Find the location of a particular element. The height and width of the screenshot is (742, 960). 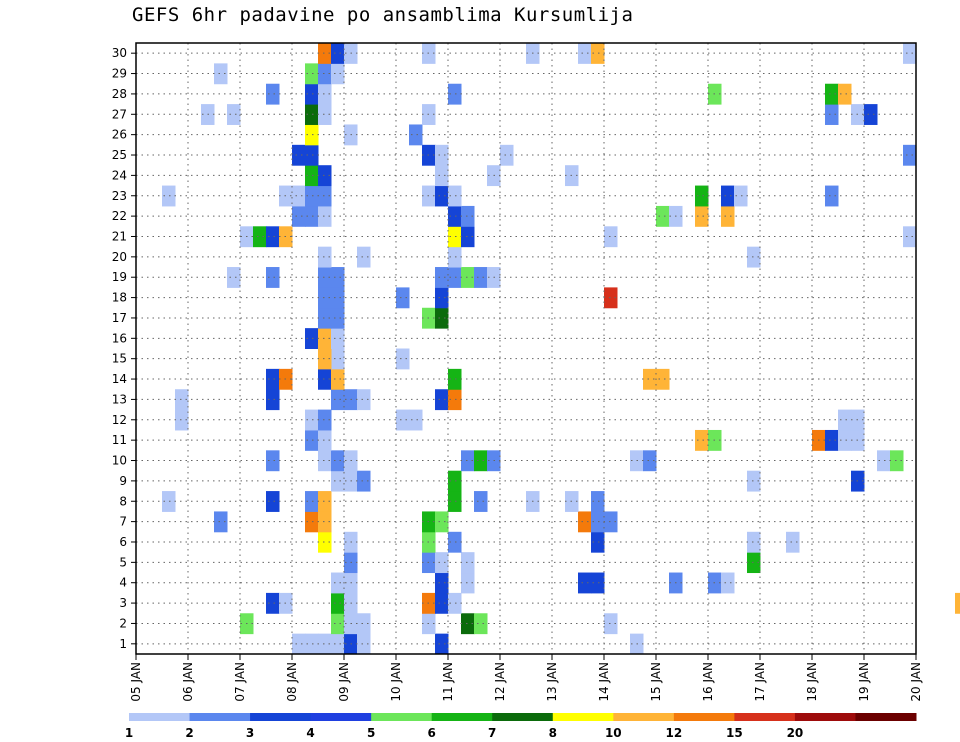

y-tick-label: 9 is located at coordinates (123, 481).